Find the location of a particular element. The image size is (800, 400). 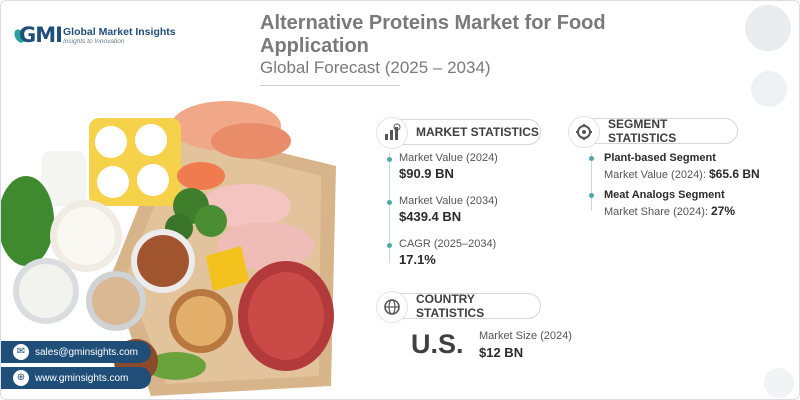

country-statistics-heading: COUNTRY STATISTICS is located at coordinates (458, 307).